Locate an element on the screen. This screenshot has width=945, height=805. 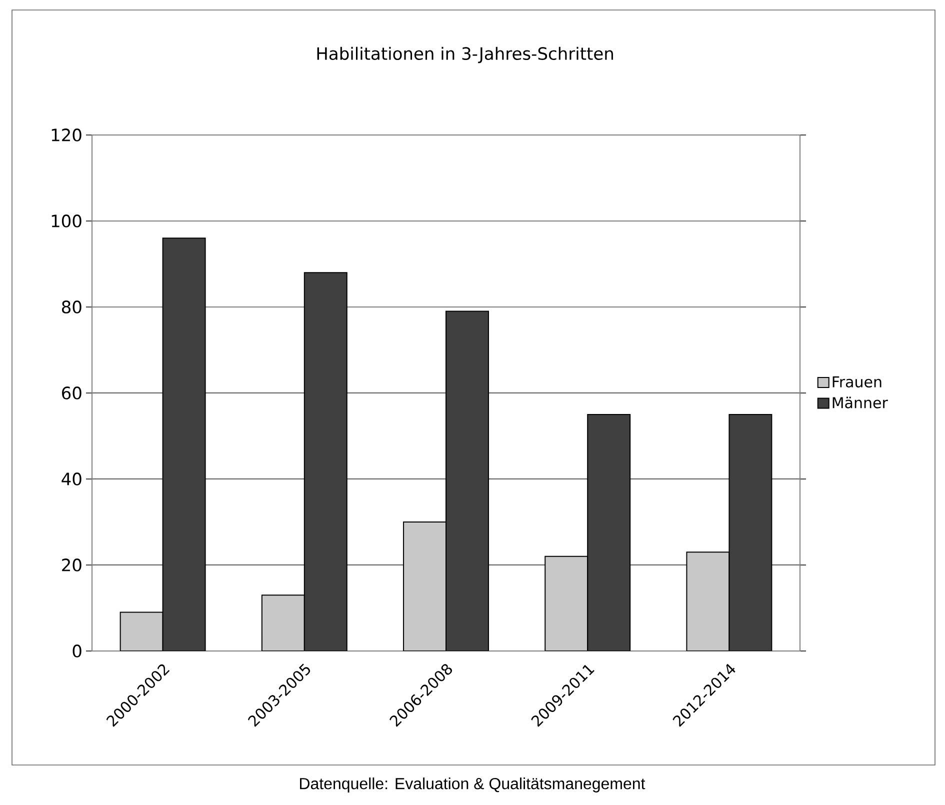
y-tick-label: 120 is located at coordinates (67, 135).